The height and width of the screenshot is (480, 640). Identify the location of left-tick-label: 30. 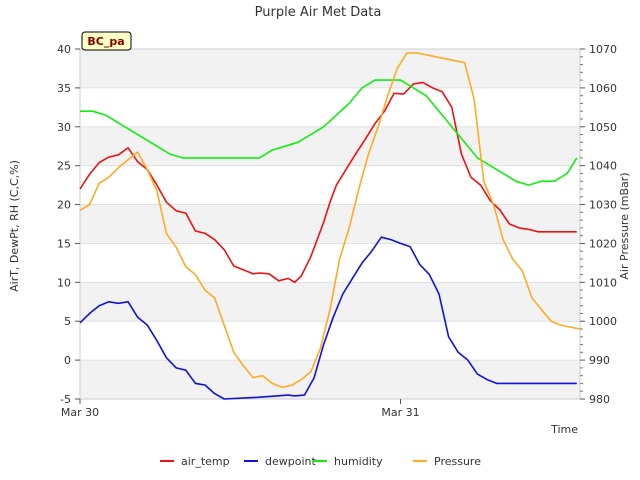
(64, 127).